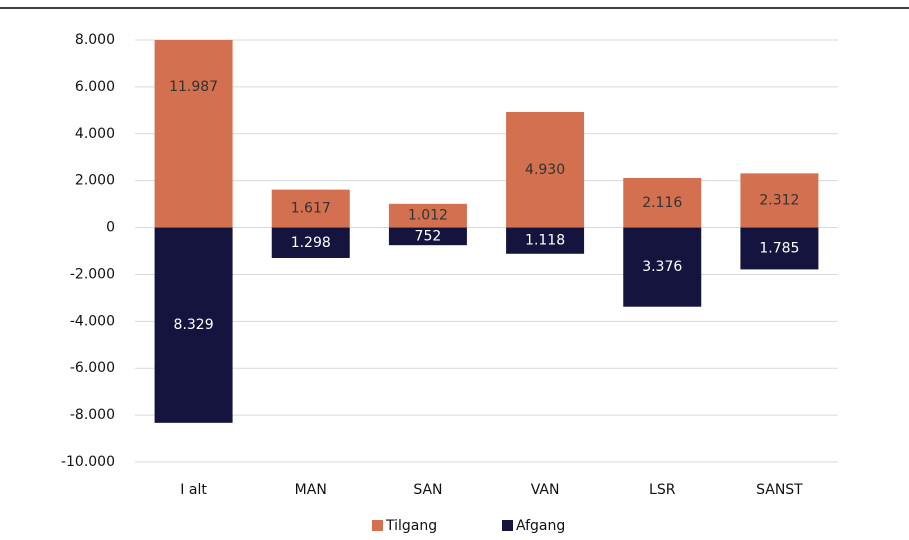 Image resolution: width=909 pixels, height=540 pixels. Describe the element at coordinates (779, 490) in the screenshot. I see `x-tick-label: SANST` at that location.